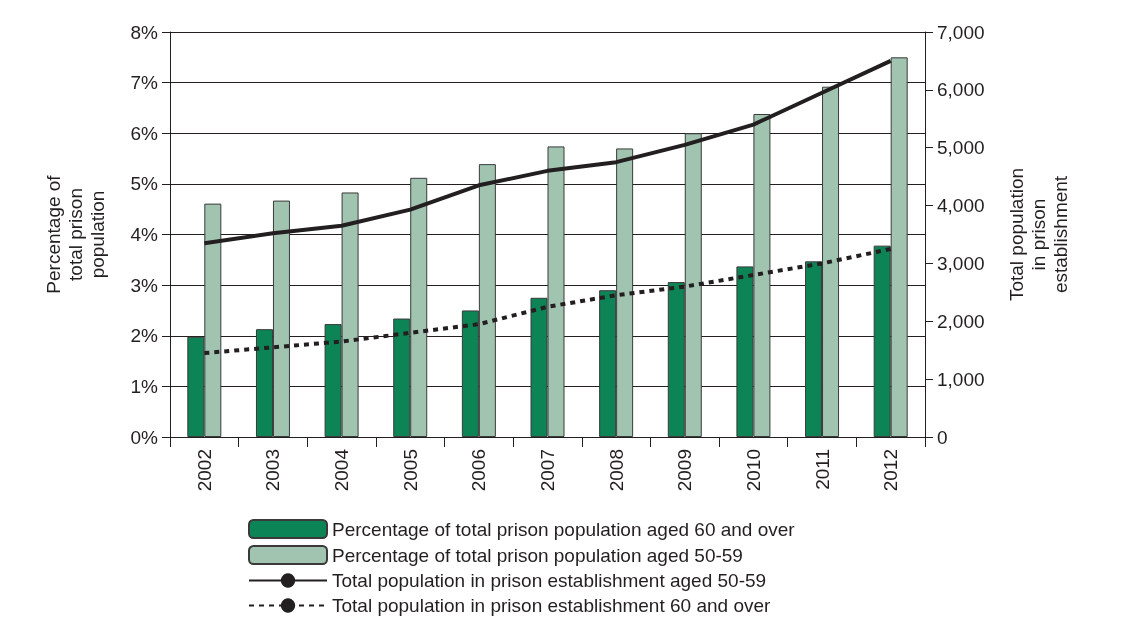 The width and height of the screenshot is (1140, 630). What do you see at coordinates (479, 470) in the screenshot?
I see `x-tick-label: 2006` at bounding box center [479, 470].